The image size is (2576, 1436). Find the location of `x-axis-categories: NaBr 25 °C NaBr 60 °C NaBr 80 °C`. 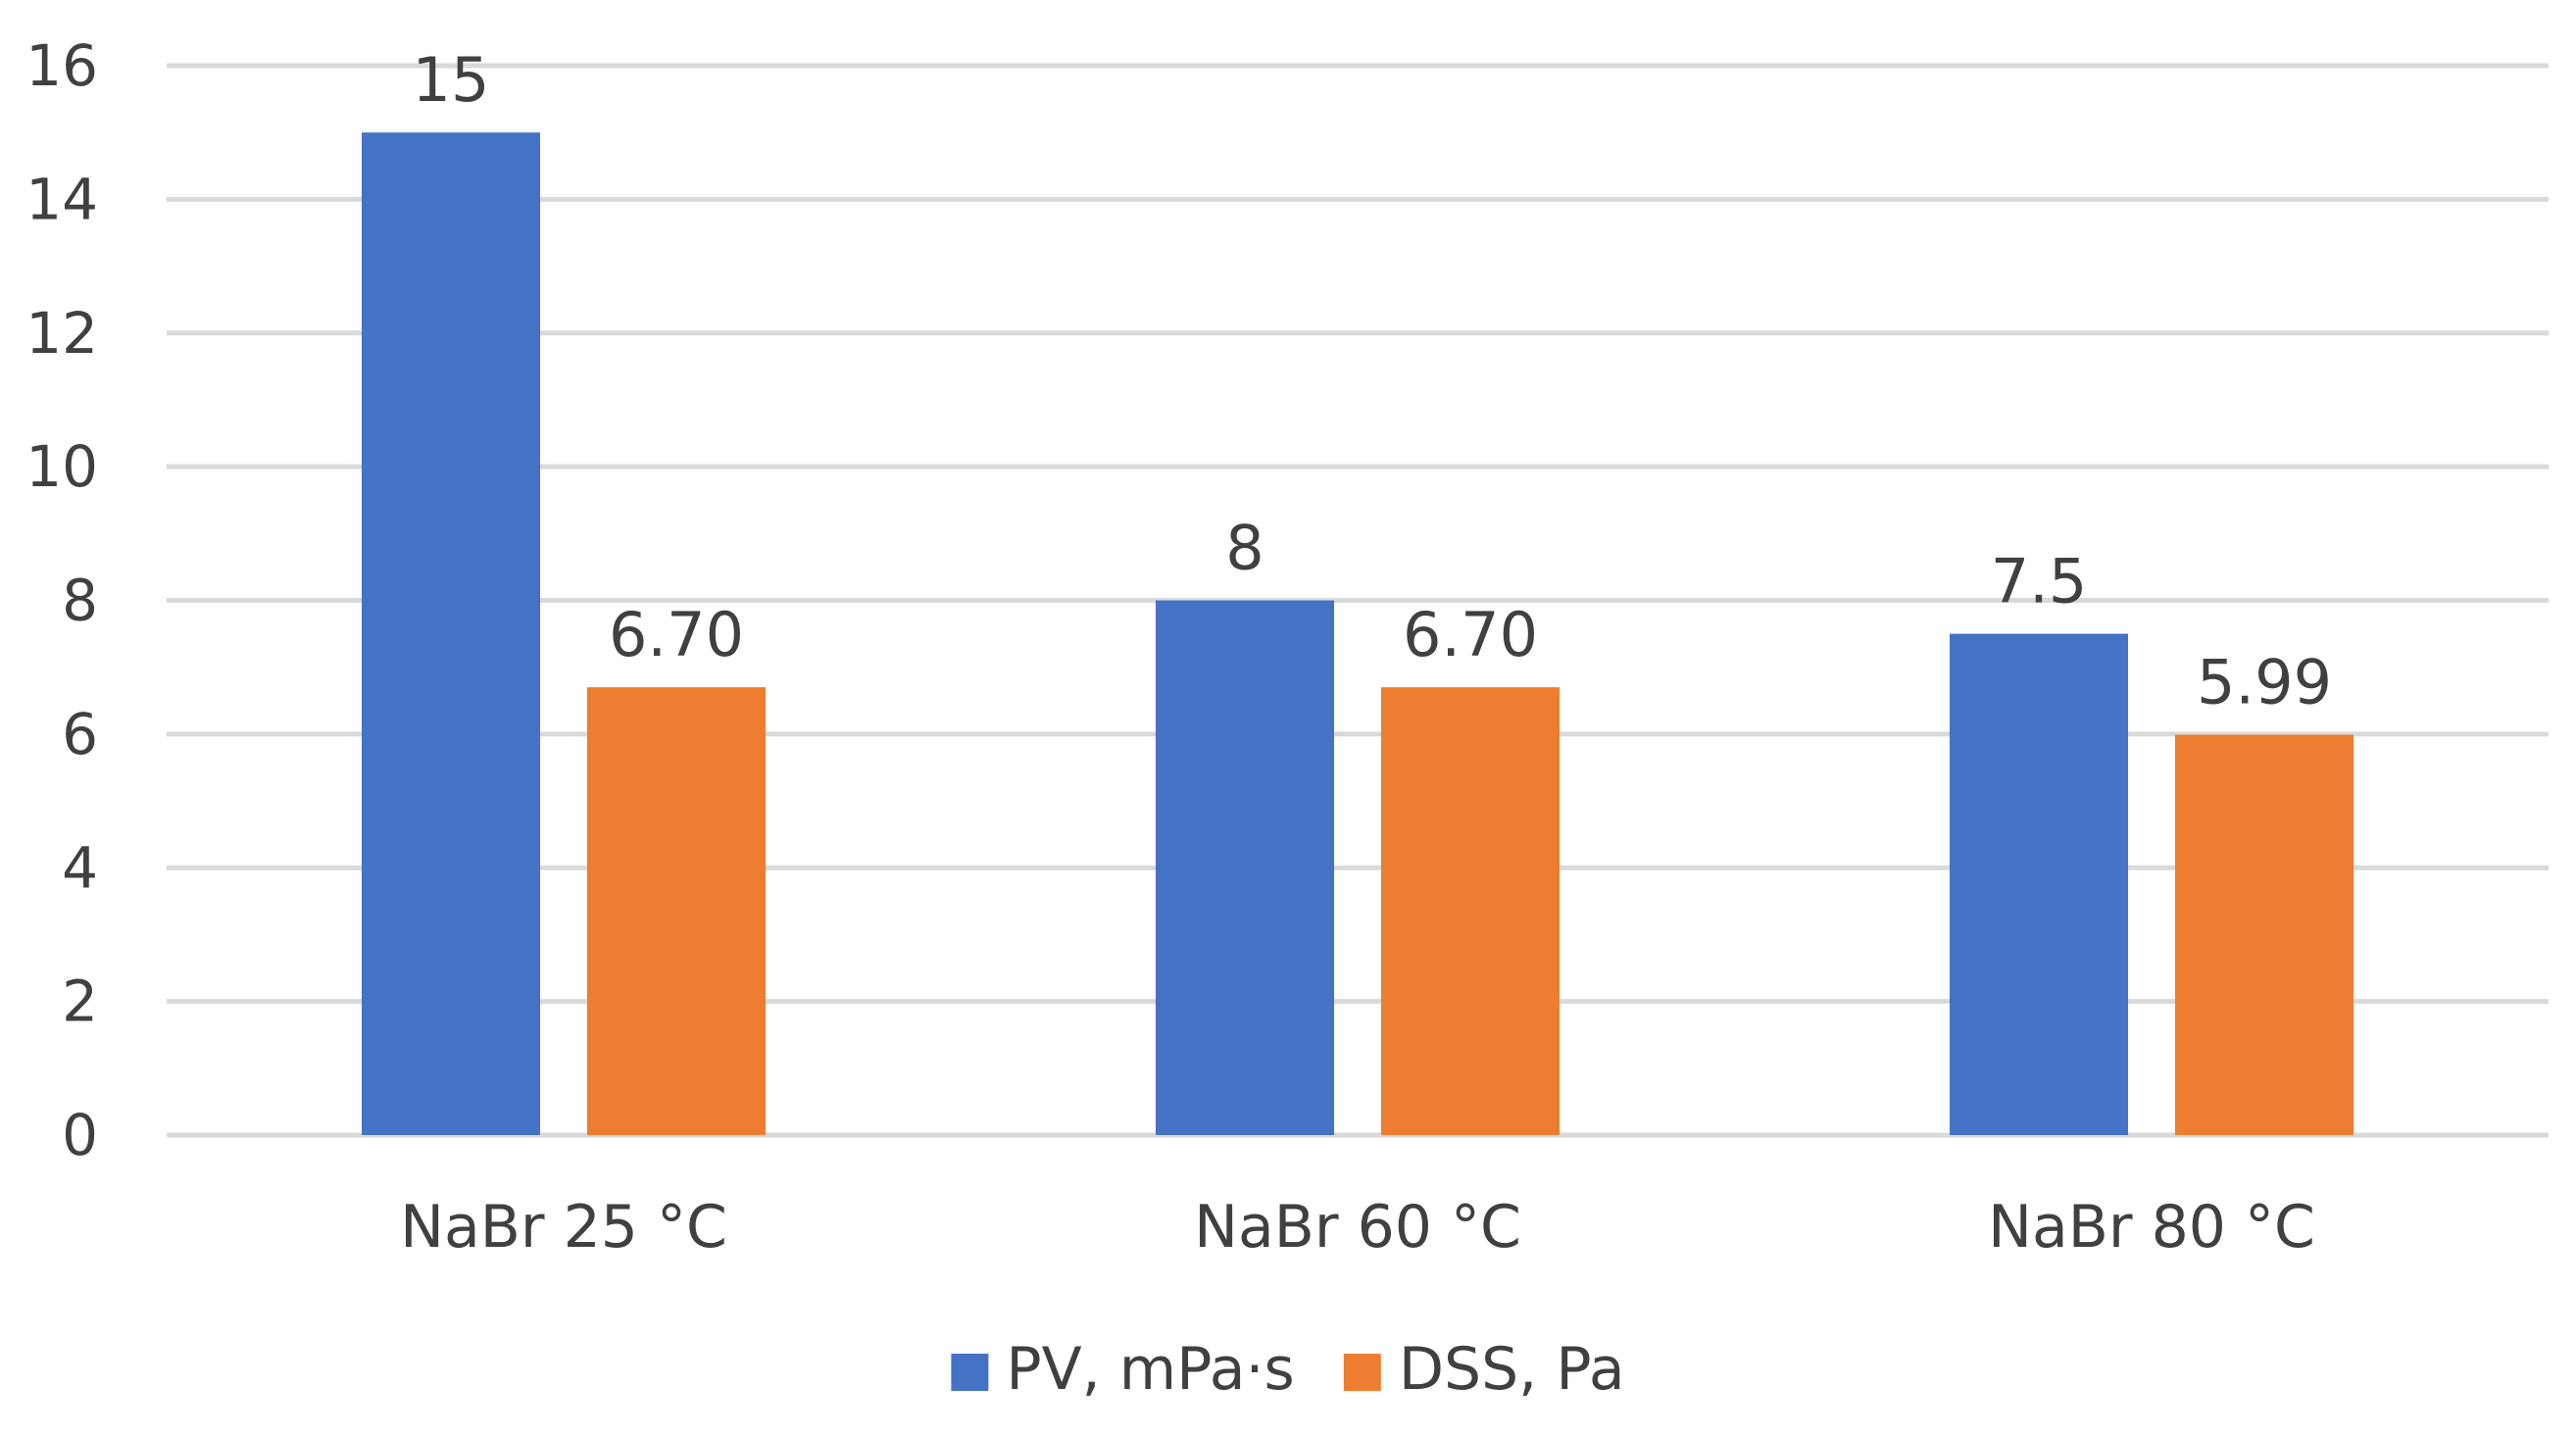

x-axis-categories: NaBr 25 °C NaBr 60 °C NaBr 80 °C is located at coordinates (1357, 1227).